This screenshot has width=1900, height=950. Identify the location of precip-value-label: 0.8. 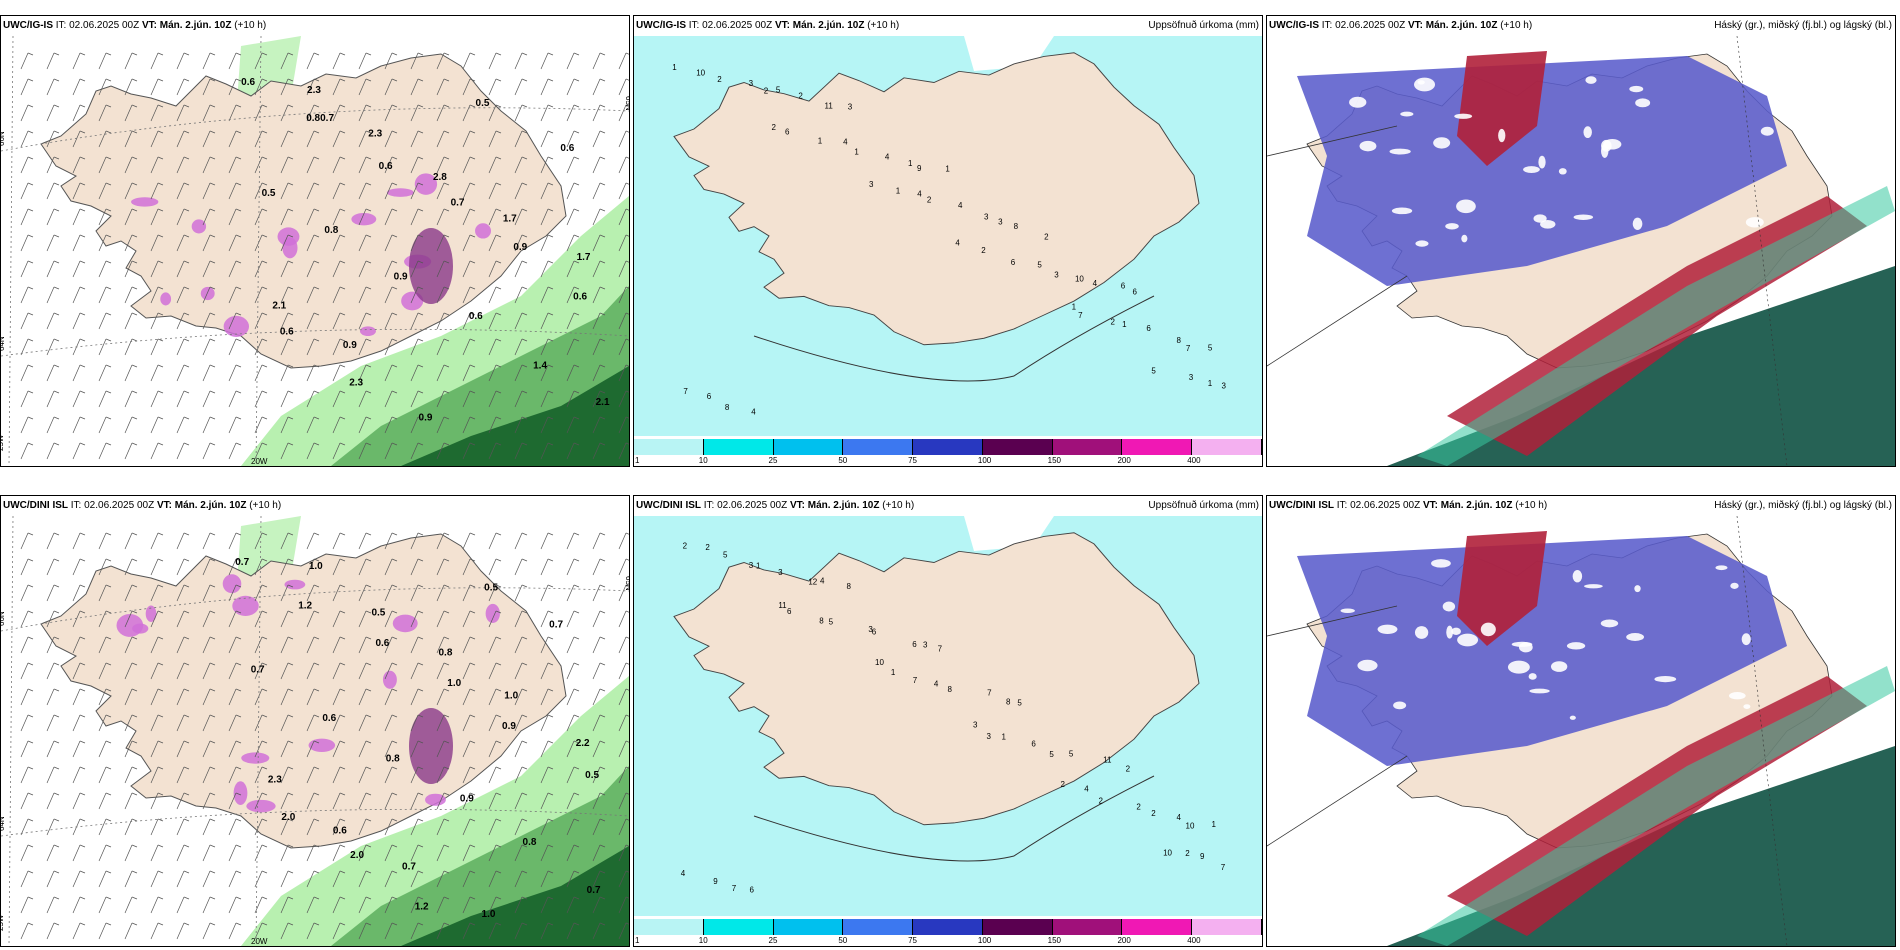
(331, 230).